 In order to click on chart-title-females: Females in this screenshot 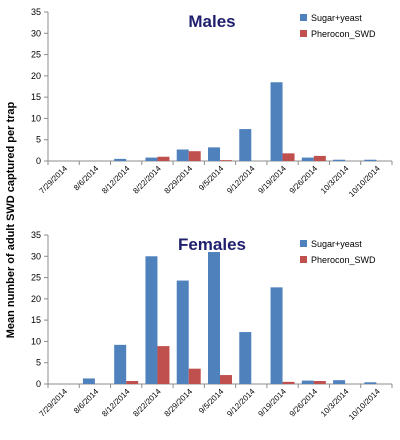, I will do `click(212, 244)`.